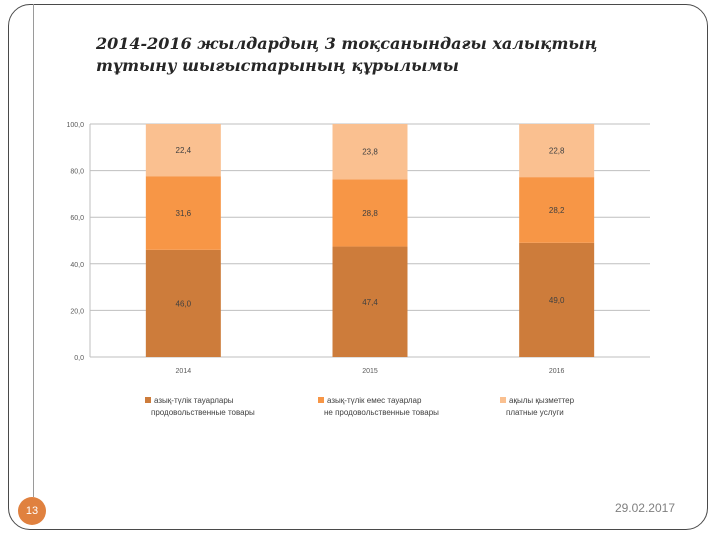  I want to click on data-label: 46,0, so click(184, 303).